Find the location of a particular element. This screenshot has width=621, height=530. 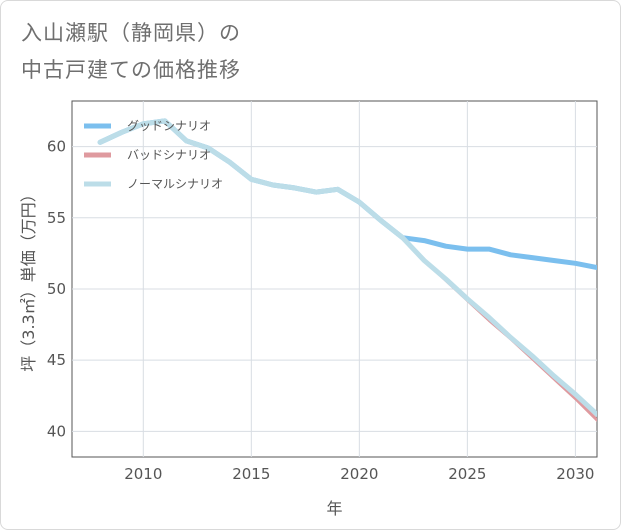

legend-label-1: グッドシナリオ is located at coordinates (169, 126).